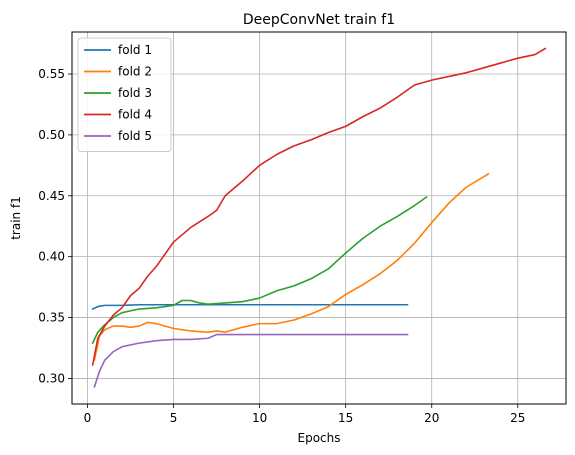 This screenshot has width=575, height=455. I want to click on chart-title: DeepConvNet train f1, so click(319, 20).